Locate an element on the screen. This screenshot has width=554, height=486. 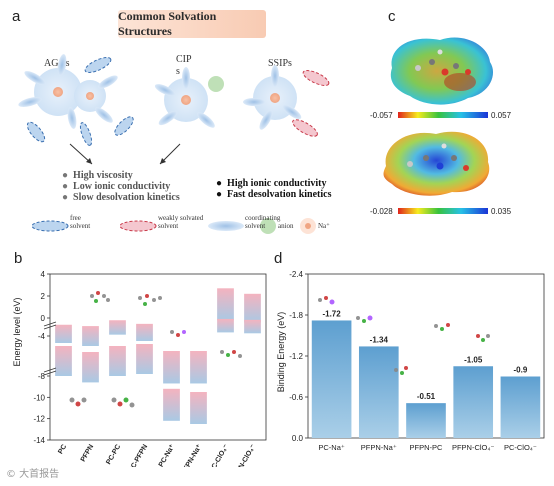
legend-na: Na⁺ is located at coordinates (324, 226).